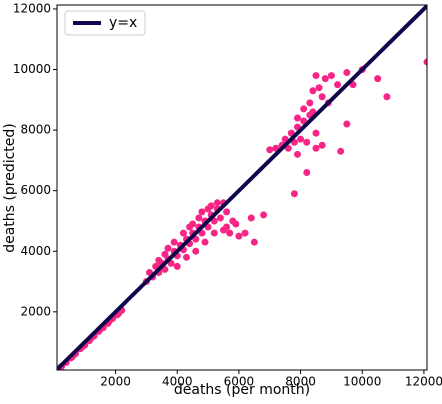 This screenshot has width=442, height=404. Describe the element at coordinates (123, 23) in the screenshot. I see `legend-label: y=x` at that location.